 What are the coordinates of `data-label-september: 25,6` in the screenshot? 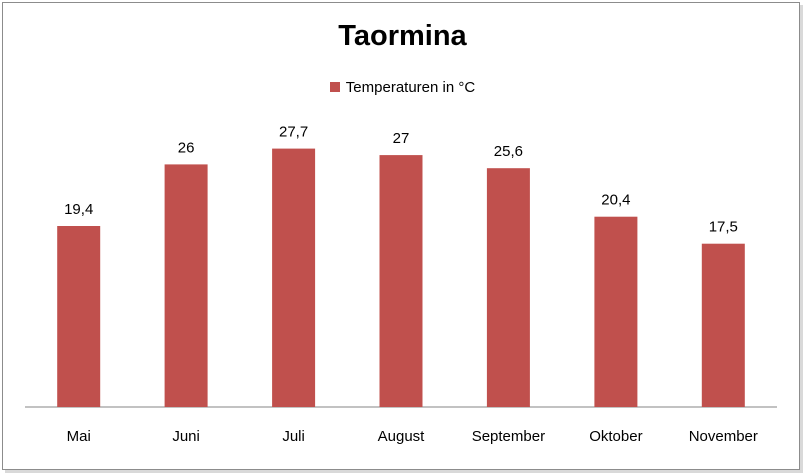 It's located at (508, 151).